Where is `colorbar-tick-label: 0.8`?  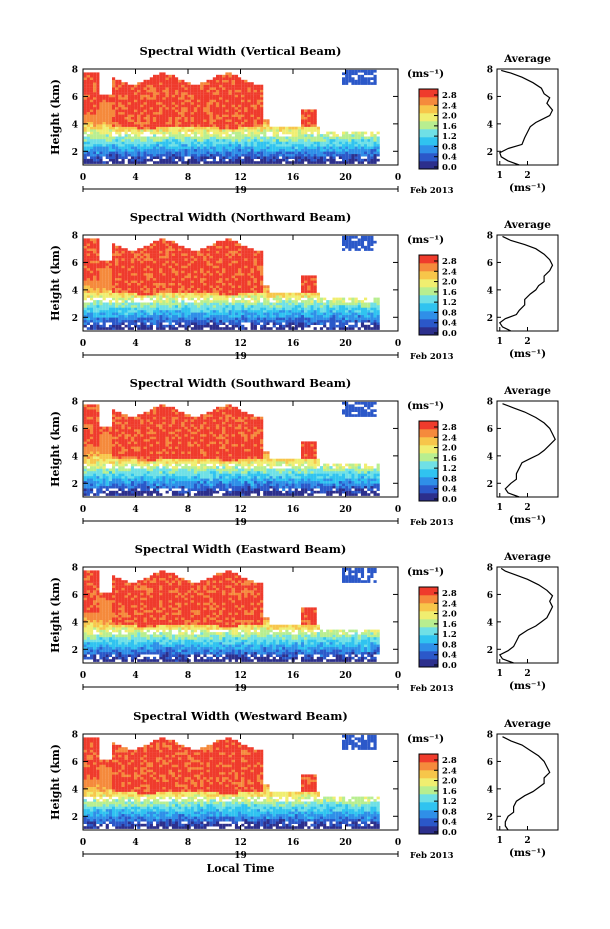 colorbar-tick-label: 0.8 is located at coordinates (449, 147).